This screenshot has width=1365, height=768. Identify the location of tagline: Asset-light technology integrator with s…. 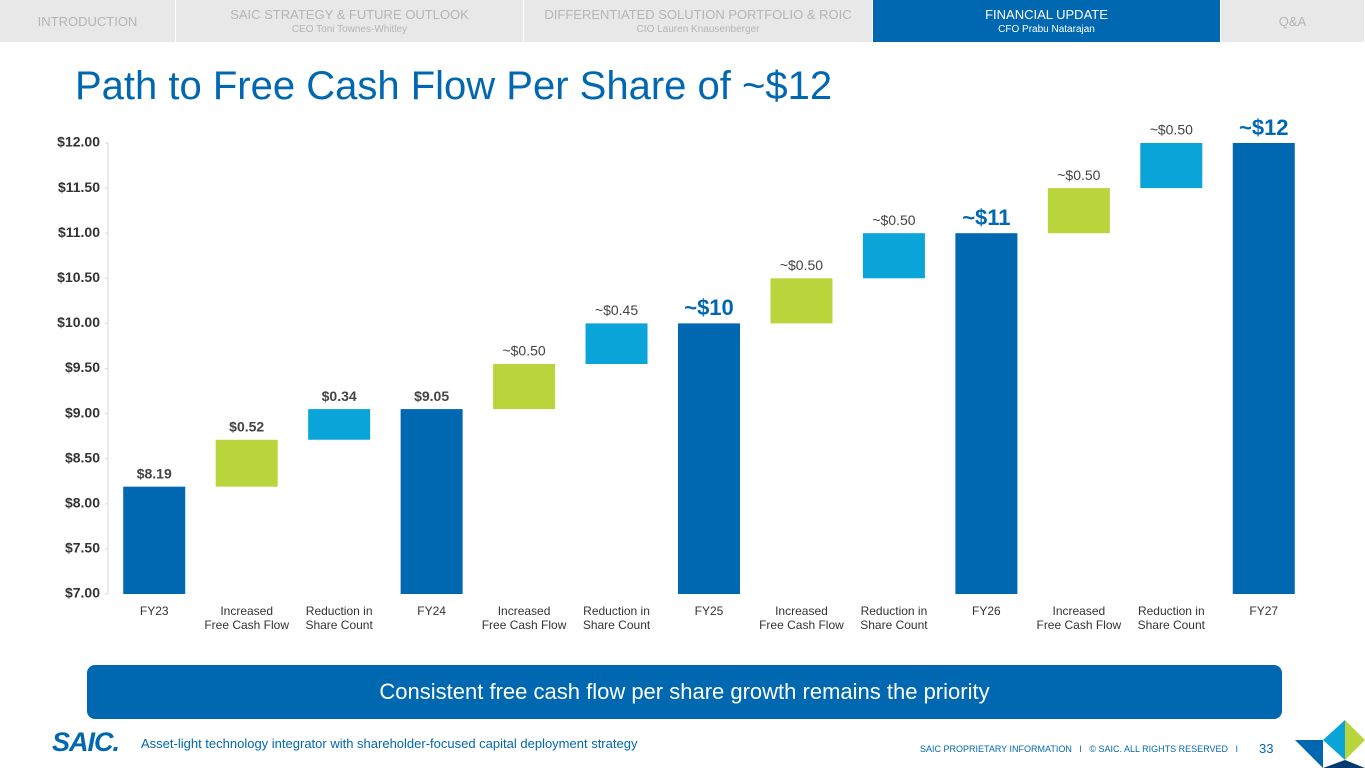
(389, 743).